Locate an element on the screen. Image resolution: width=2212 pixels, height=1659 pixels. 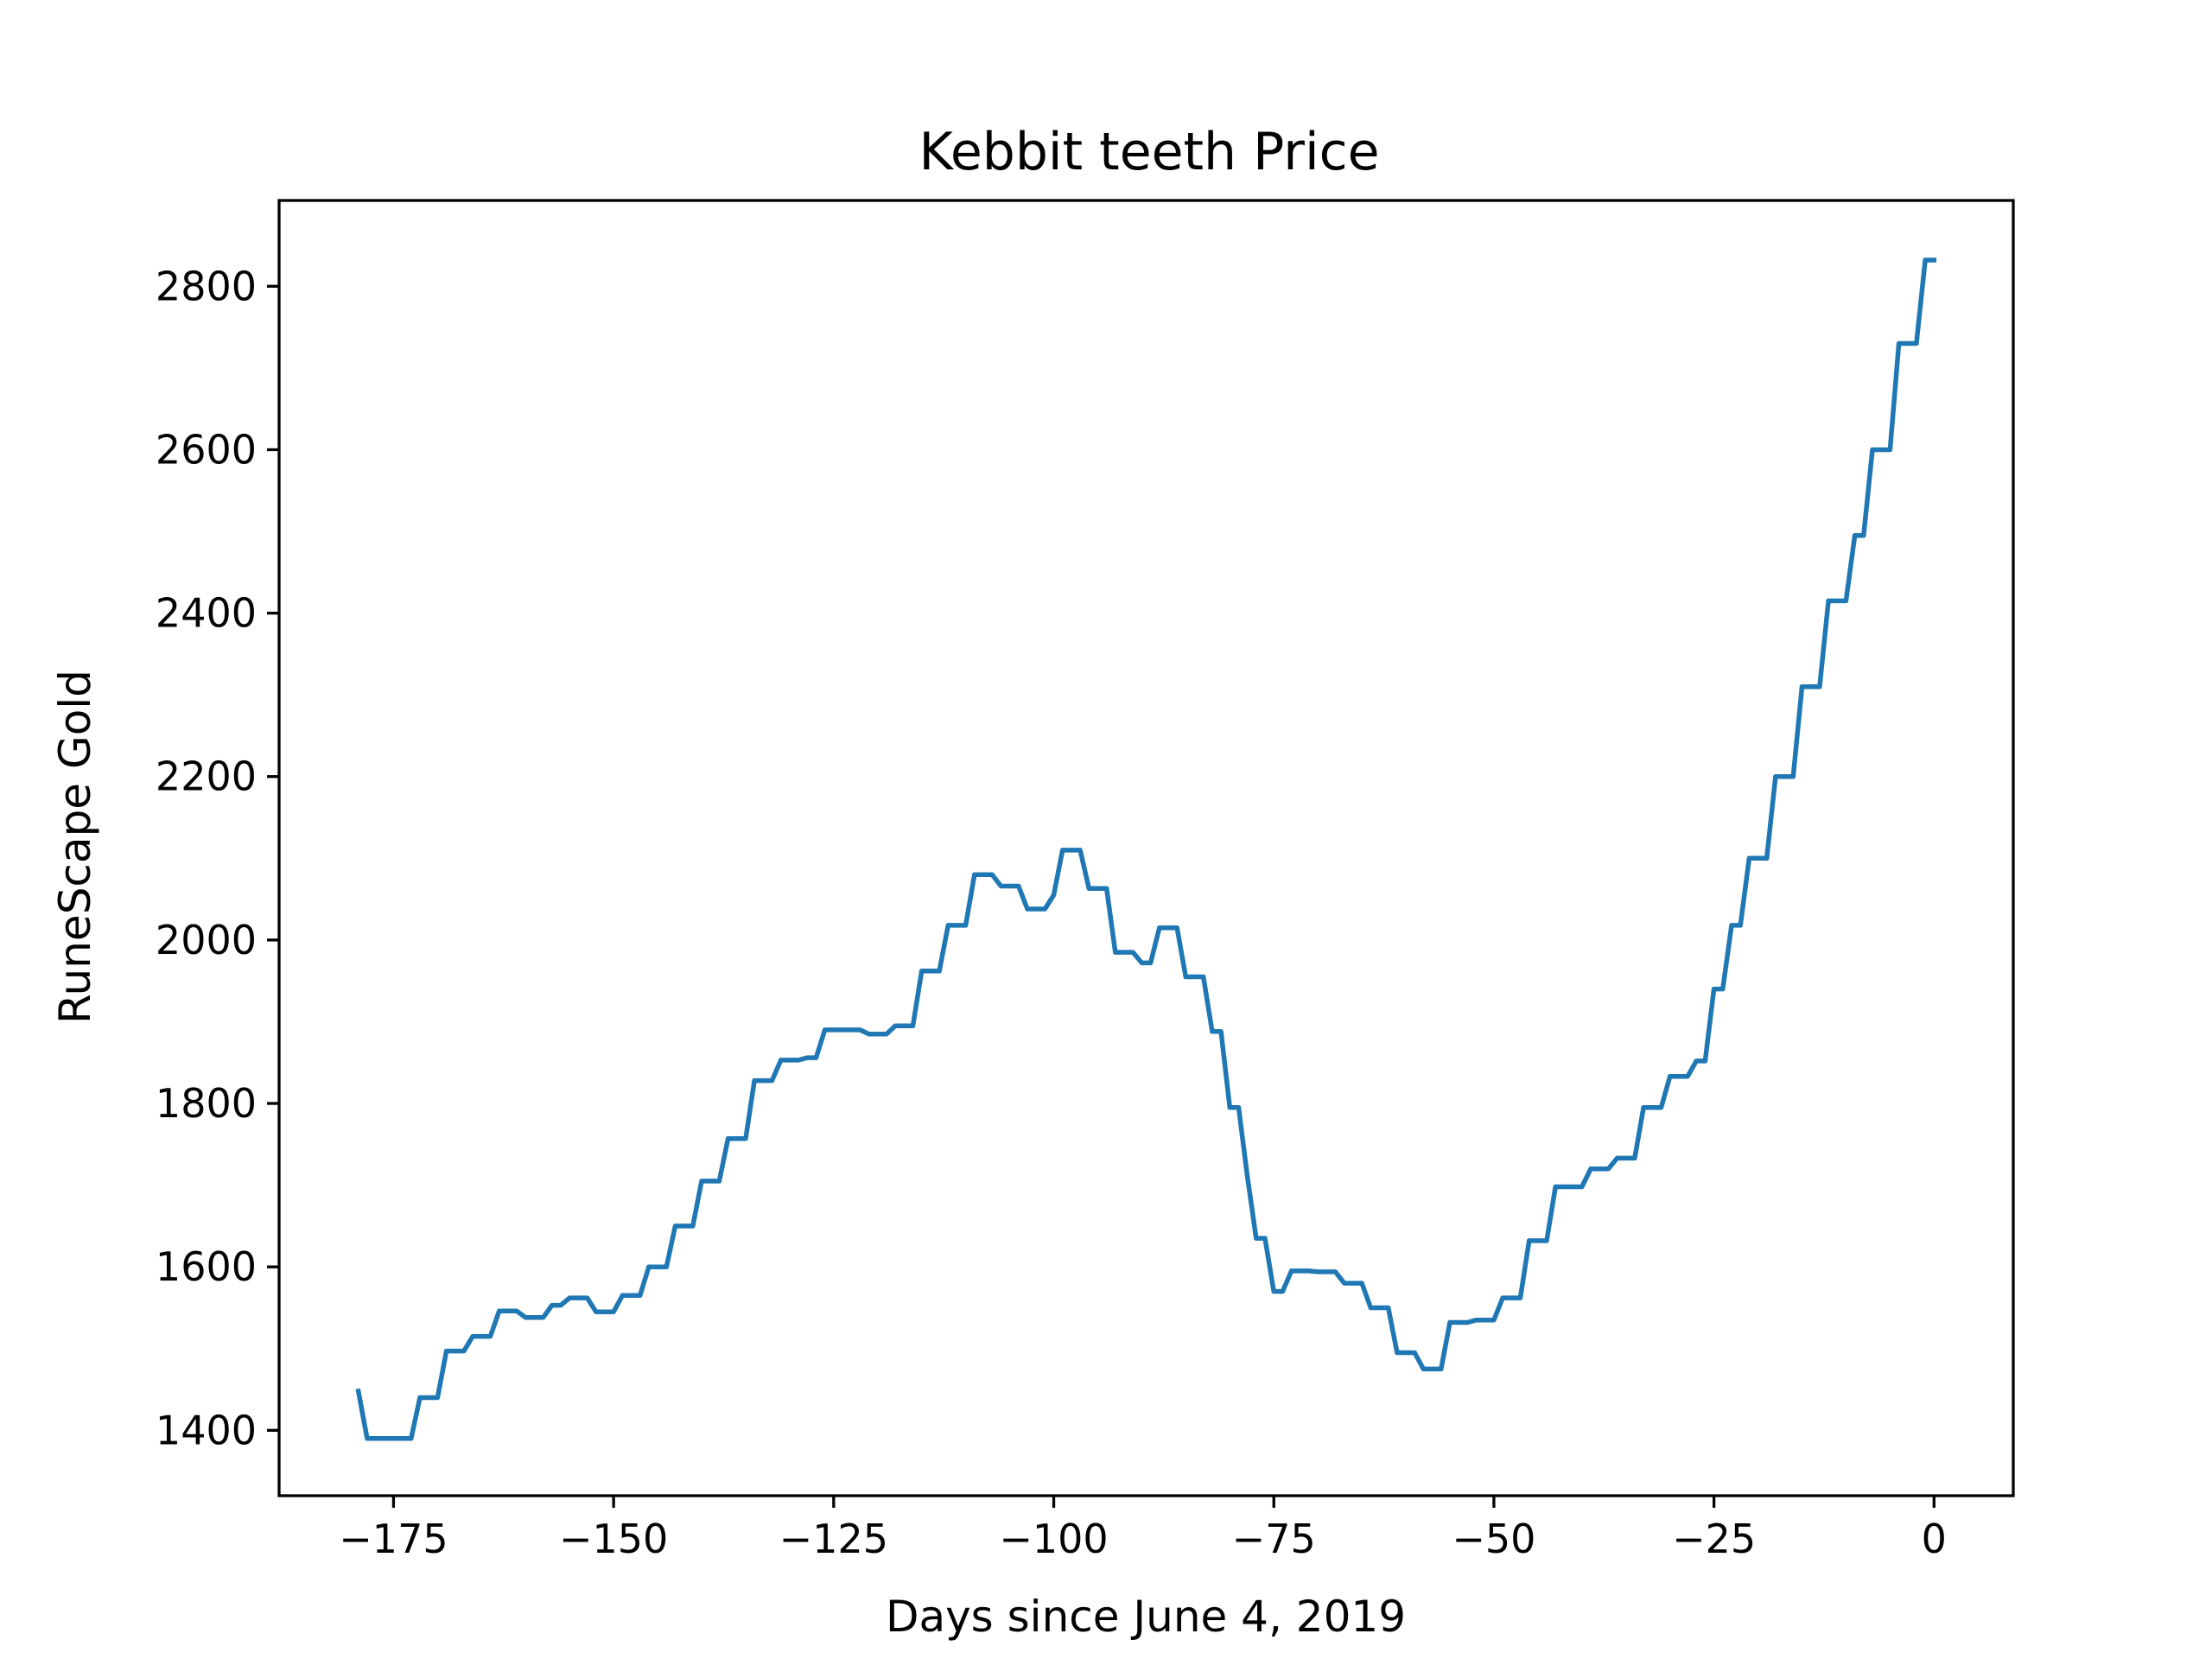
y-tick-label: 1400 is located at coordinates (206, 1430).